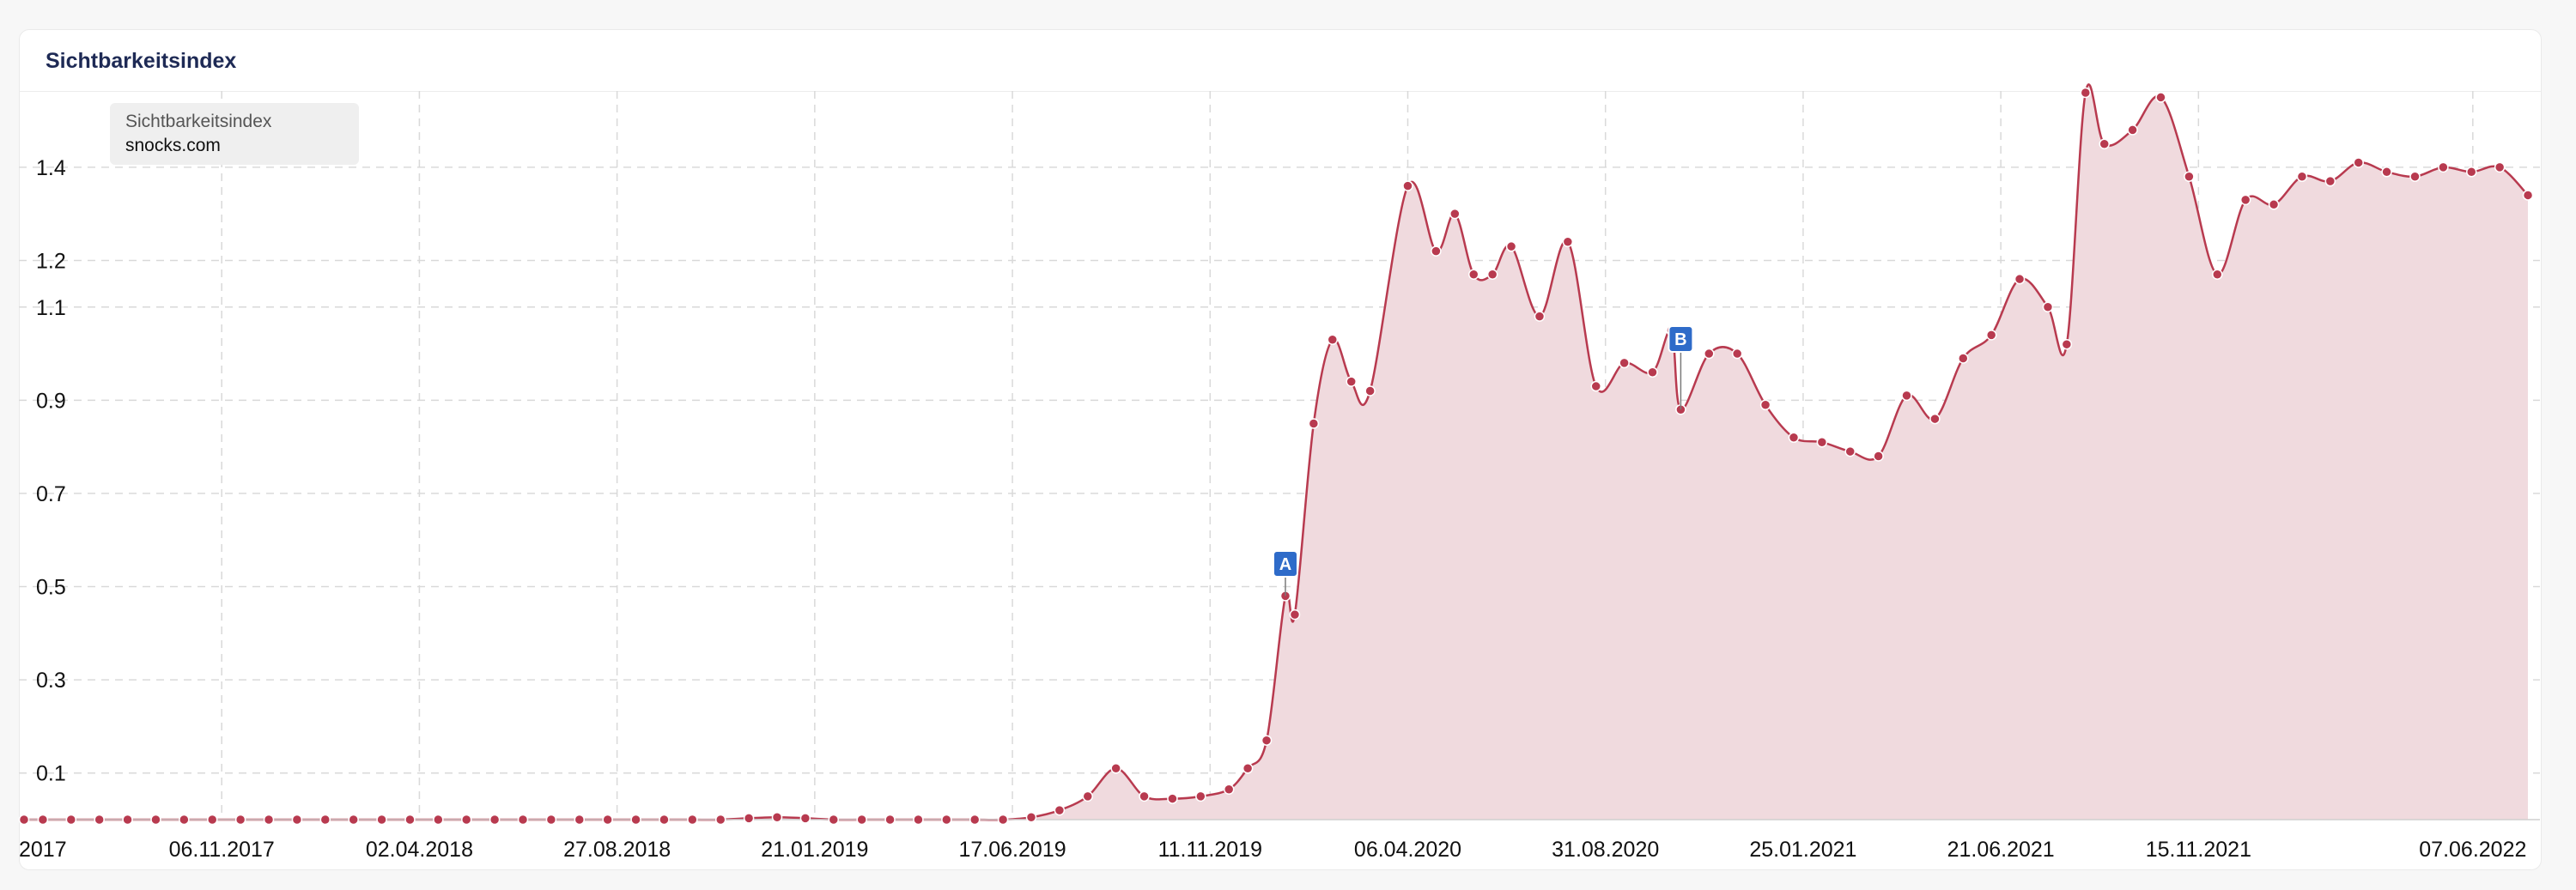 This screenshot has height=890, width=2576. I want to click on x-tick-label: 25.01.2021, so click(1802, 850).